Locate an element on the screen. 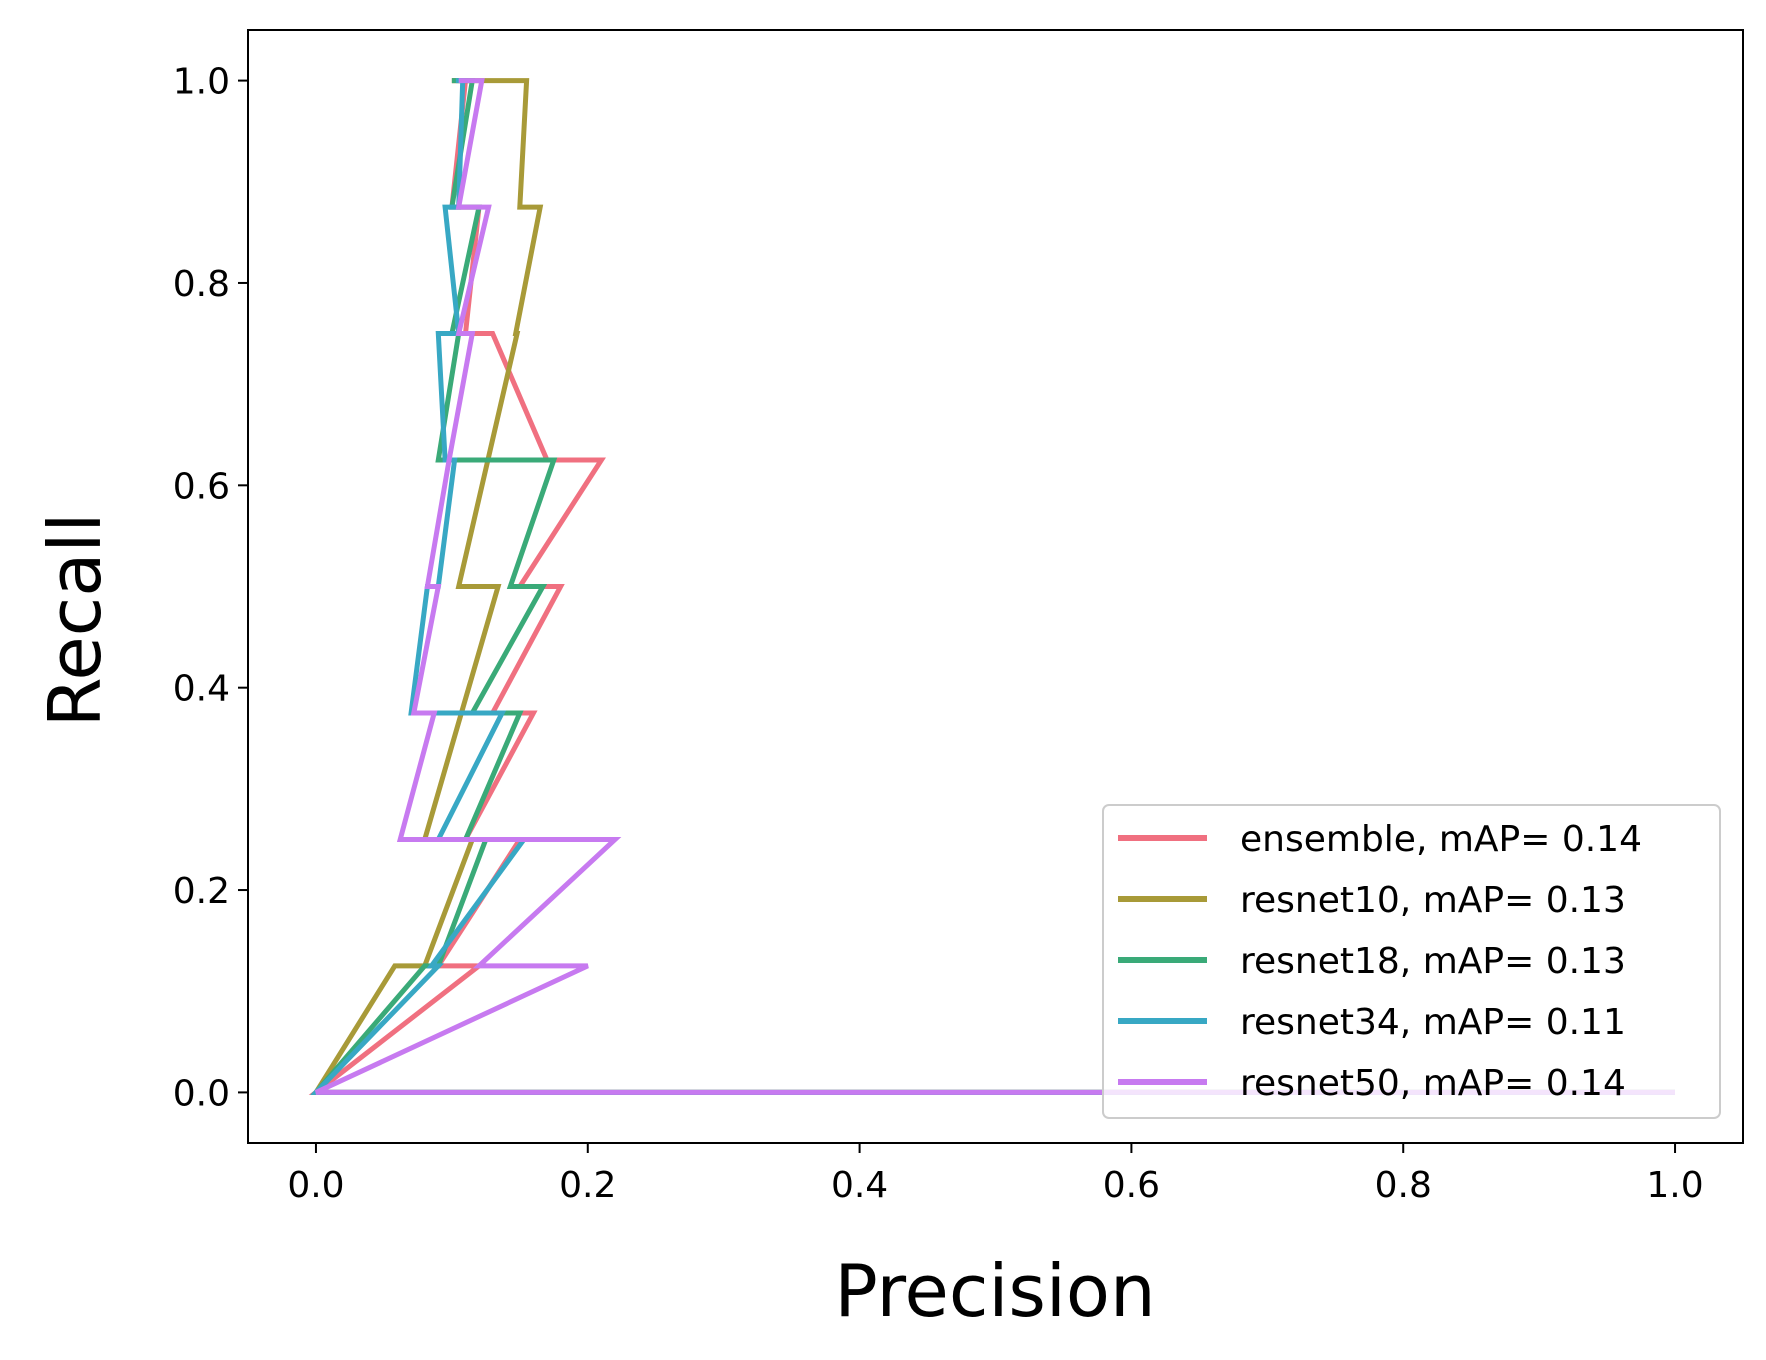 The height and width of the screenshot is (1360, 1766). y-tick-label: 0.8 is located at coordinates (201, 284).